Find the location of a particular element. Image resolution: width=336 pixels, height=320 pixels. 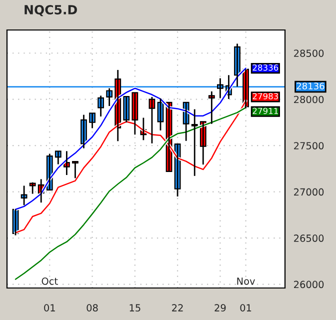

y-tick-label: 26500 is located at coordinates (309, 238).